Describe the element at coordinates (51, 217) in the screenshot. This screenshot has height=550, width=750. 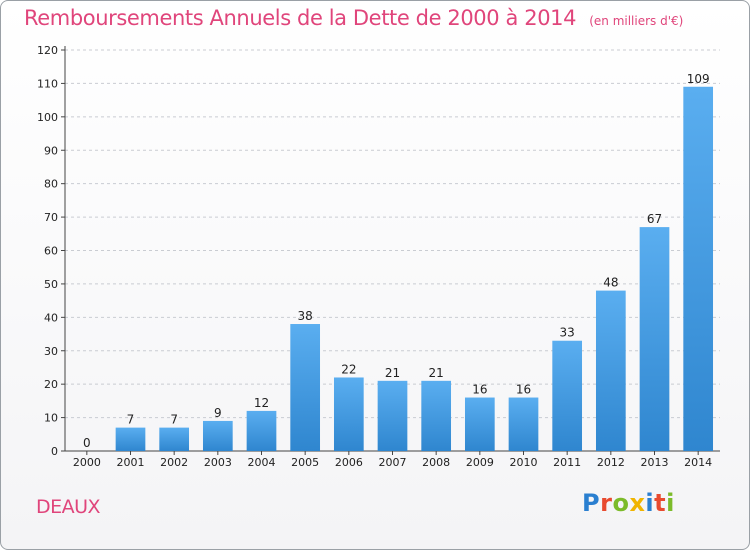
I see `y-tick-label: 70` at that location.